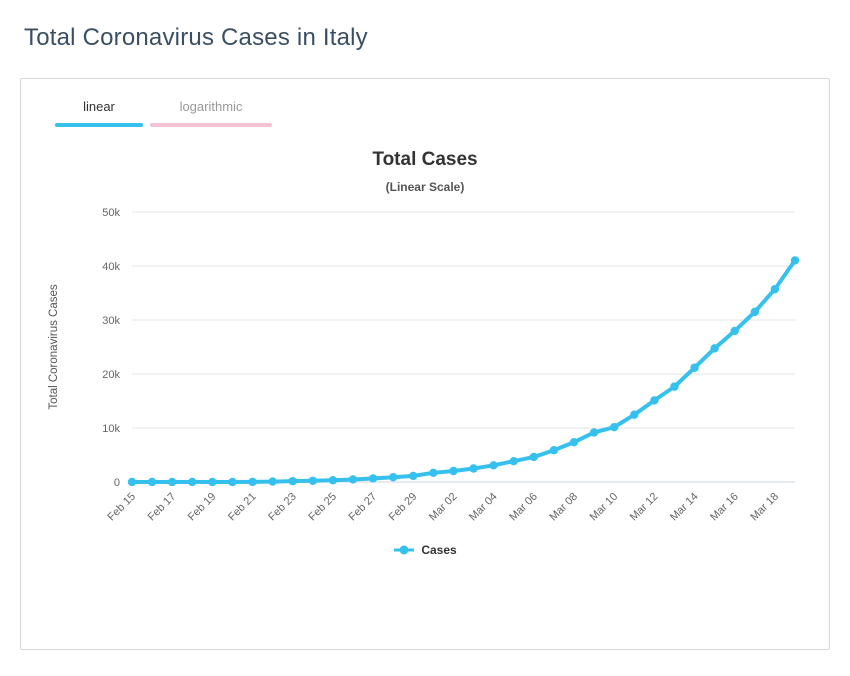 The width and height of the screenshot is (850, 676). I want to click on chart-title: Total Cases, so click(425, 159).